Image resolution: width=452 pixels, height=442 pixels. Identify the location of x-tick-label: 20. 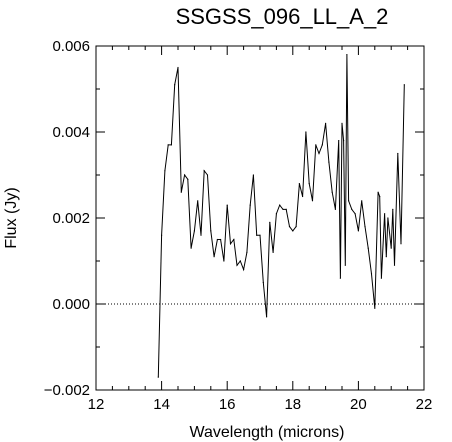
(358, 404).